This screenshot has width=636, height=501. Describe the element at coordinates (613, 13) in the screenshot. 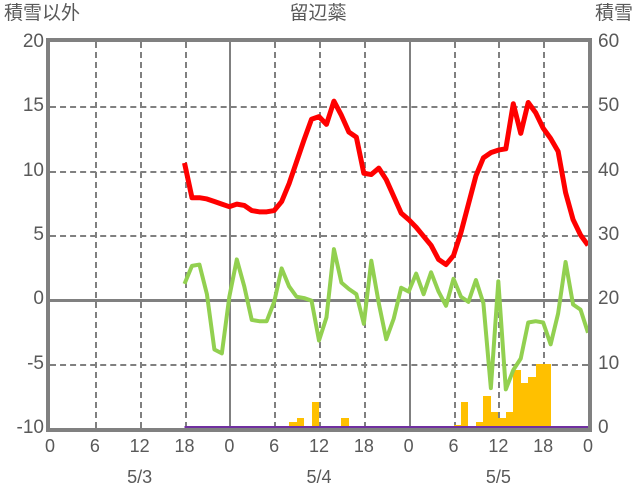

I see `right-axis-title: 積雪` at that location.